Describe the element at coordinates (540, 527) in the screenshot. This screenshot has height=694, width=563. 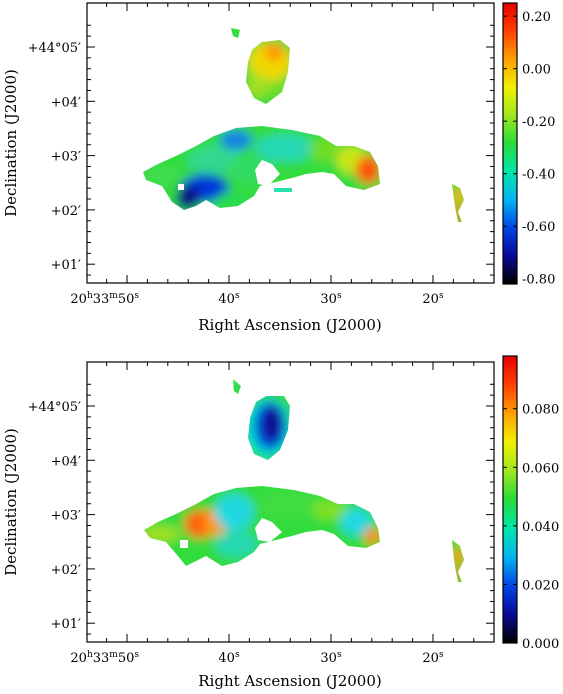
I see `colorbar-tick-label: 0.040` at that location.